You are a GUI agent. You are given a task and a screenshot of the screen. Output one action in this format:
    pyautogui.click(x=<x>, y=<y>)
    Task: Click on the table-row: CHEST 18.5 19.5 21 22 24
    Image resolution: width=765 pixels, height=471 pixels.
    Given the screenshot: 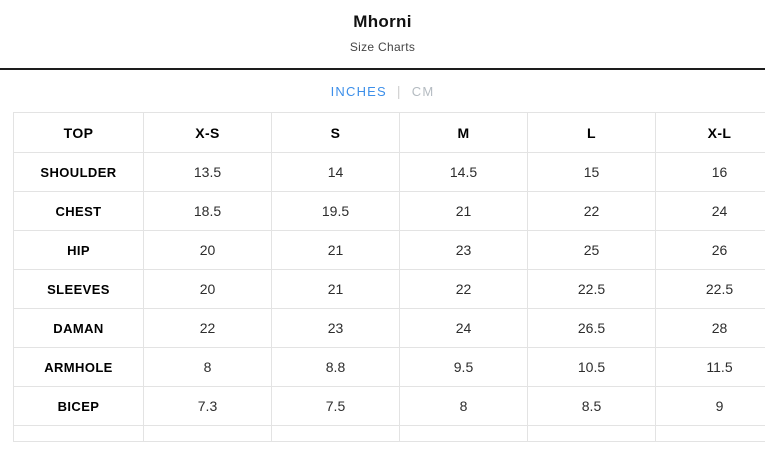 What is the action you would take?
    pyautogui.click(x=389, y=211)
    